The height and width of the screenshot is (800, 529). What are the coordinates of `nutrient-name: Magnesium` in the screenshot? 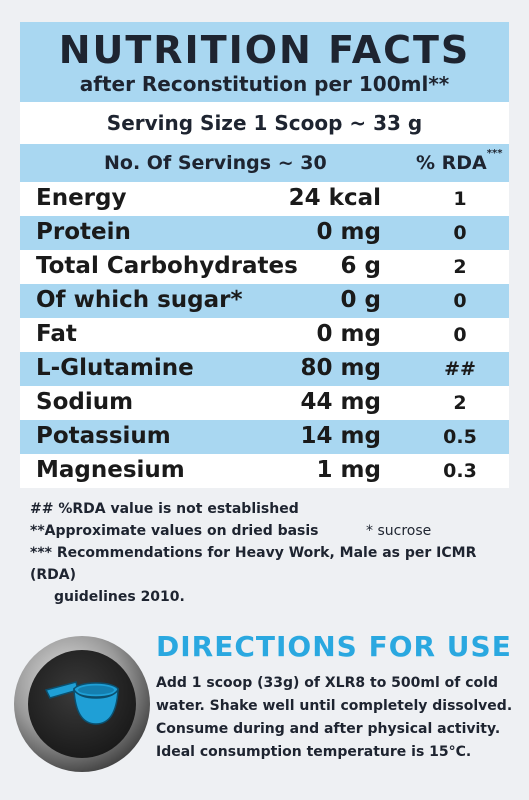 It's located at (110, 470).